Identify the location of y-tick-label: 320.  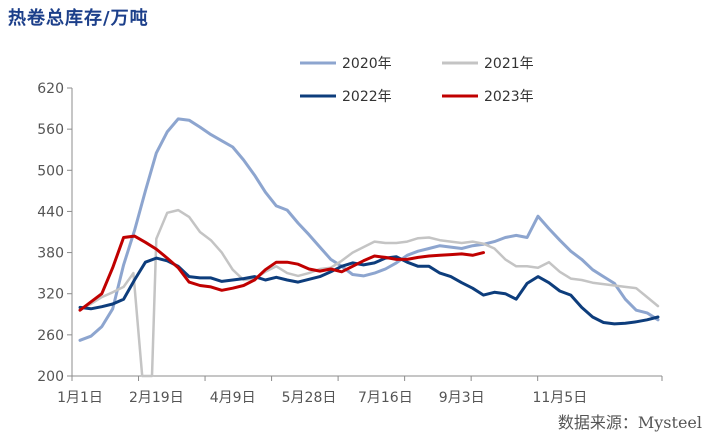
(50, 295).